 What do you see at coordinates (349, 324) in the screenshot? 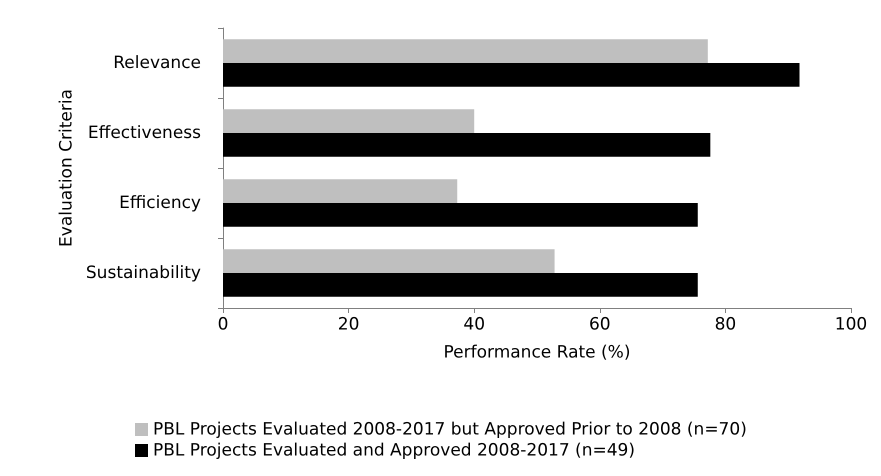
I see `x-tick-label: 20` at bounding box center [349, 324].